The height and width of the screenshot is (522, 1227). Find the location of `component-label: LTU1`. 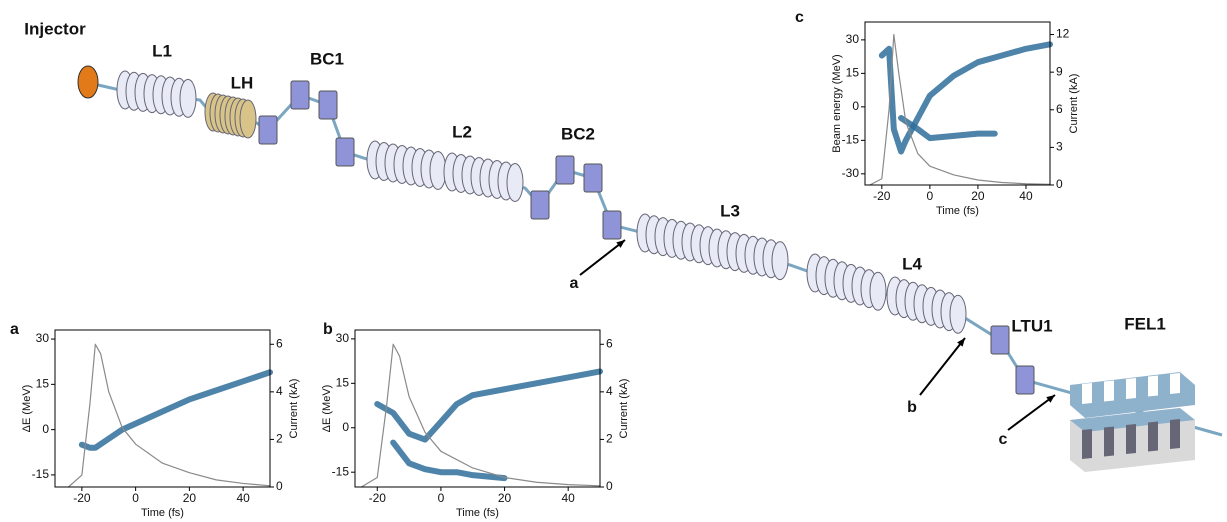

component-label: LTU1 is located at coordinates (1031, 325).